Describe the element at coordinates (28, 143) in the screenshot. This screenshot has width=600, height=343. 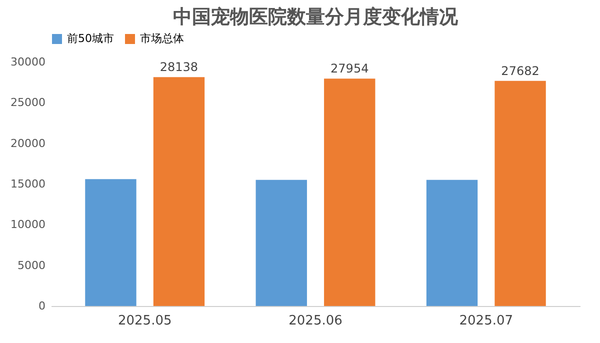
I see `y-tick-label: 20000` at that location.